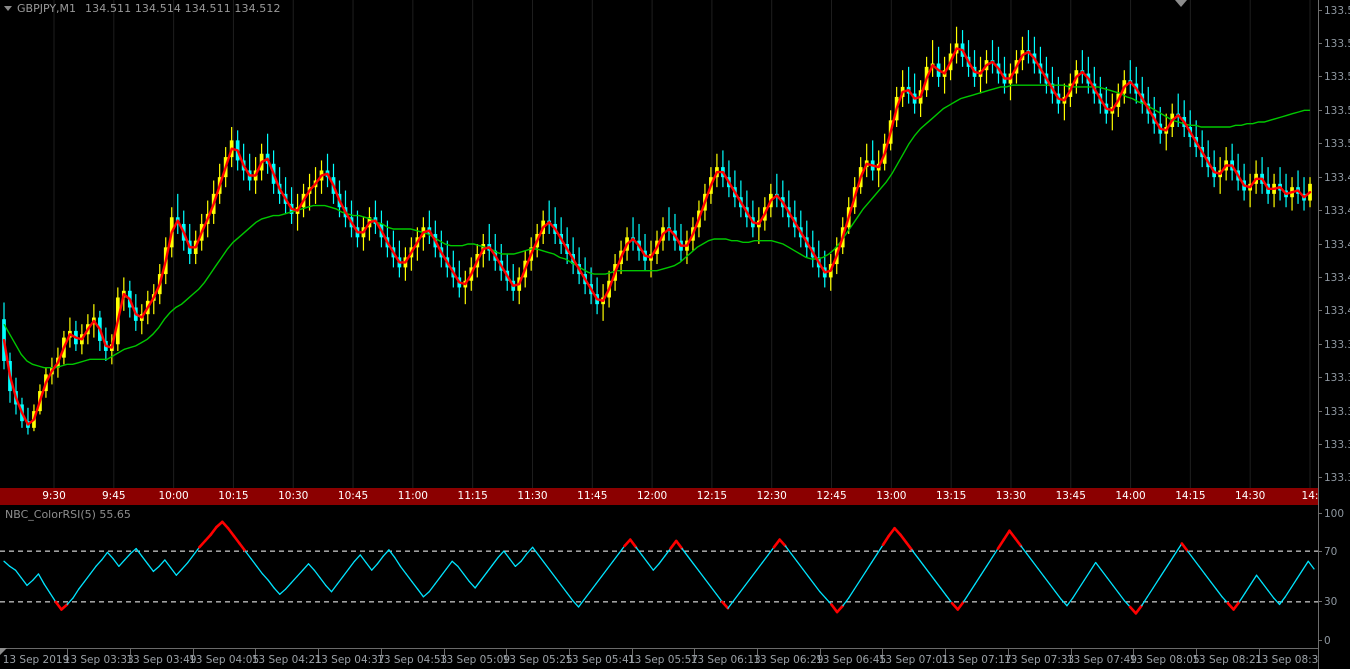 This screenshot has height=669, width=1350. What do you see at coordinates (831, 496) in the screenshot?
I see `time-axis-label: 12:45` at bounding box center [831, 496].